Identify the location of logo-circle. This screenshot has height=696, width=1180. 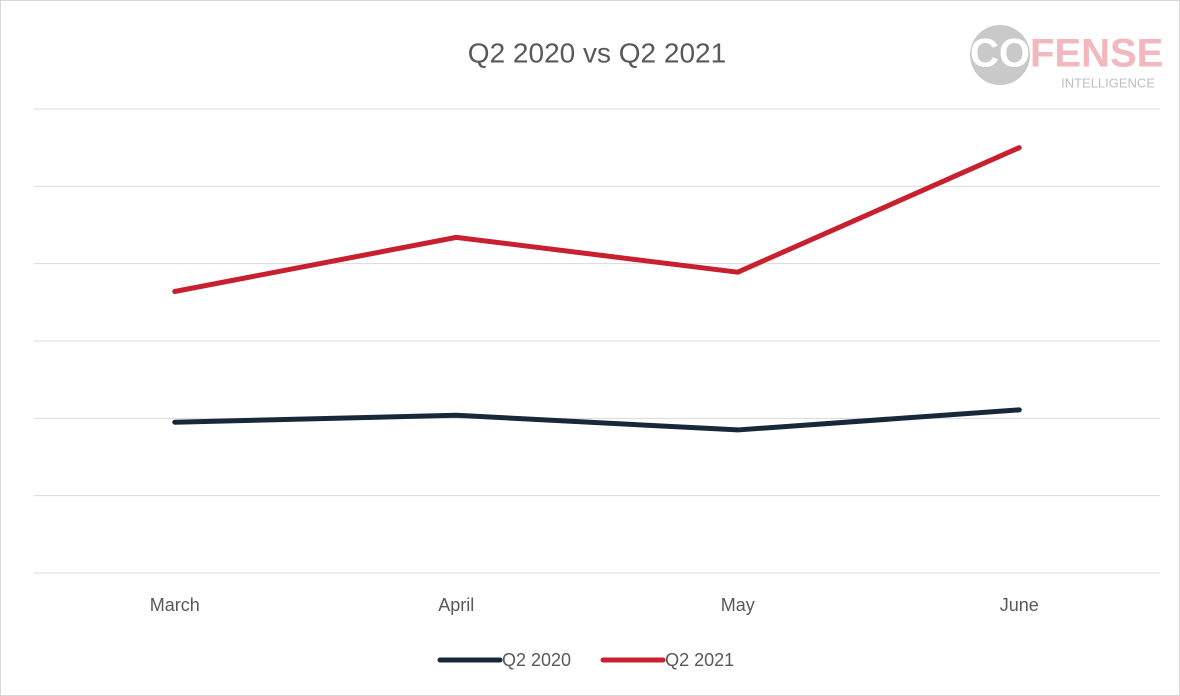
(1000, 55).